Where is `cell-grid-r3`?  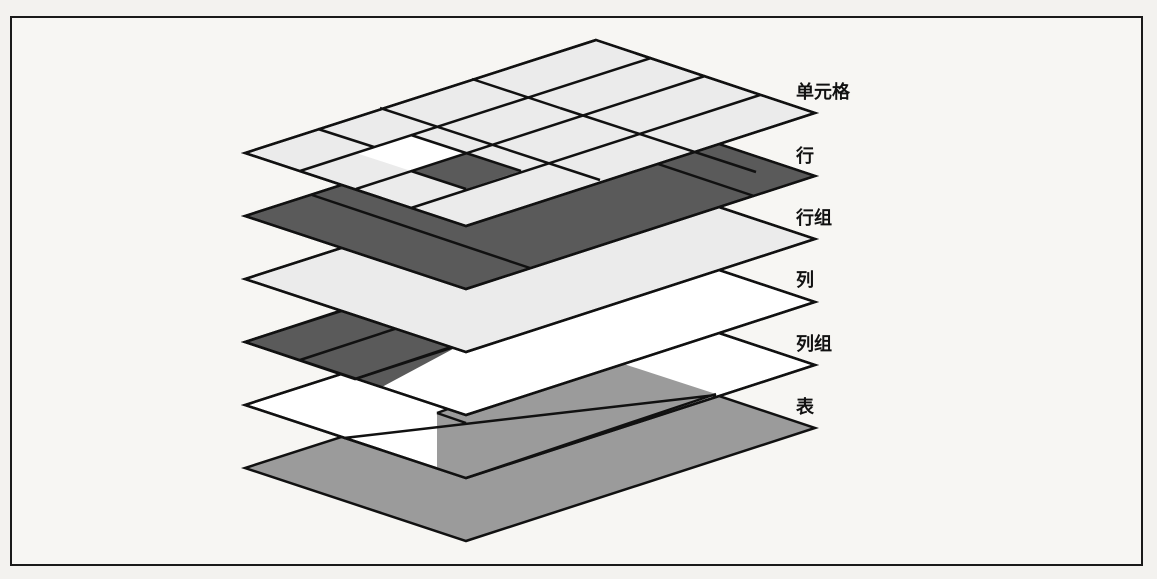 cell-grid-r3 is located at coordinates (585, 151).